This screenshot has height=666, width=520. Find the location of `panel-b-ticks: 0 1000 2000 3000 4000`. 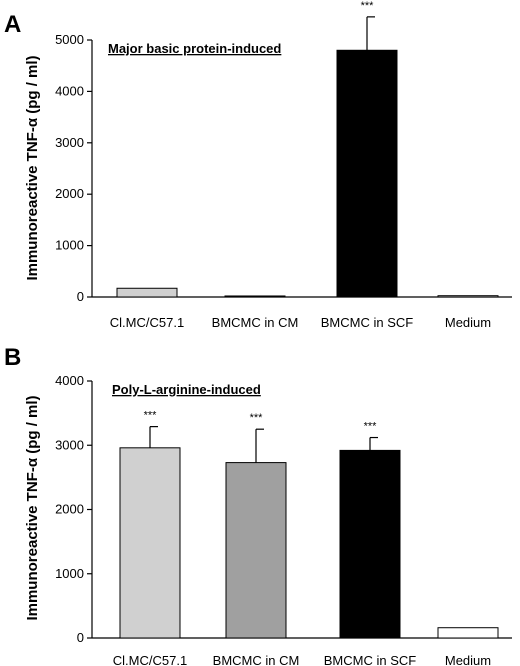

panel-b-ticks: 0 1000 2000 3000 4000 is located at coordinates (73, 509).